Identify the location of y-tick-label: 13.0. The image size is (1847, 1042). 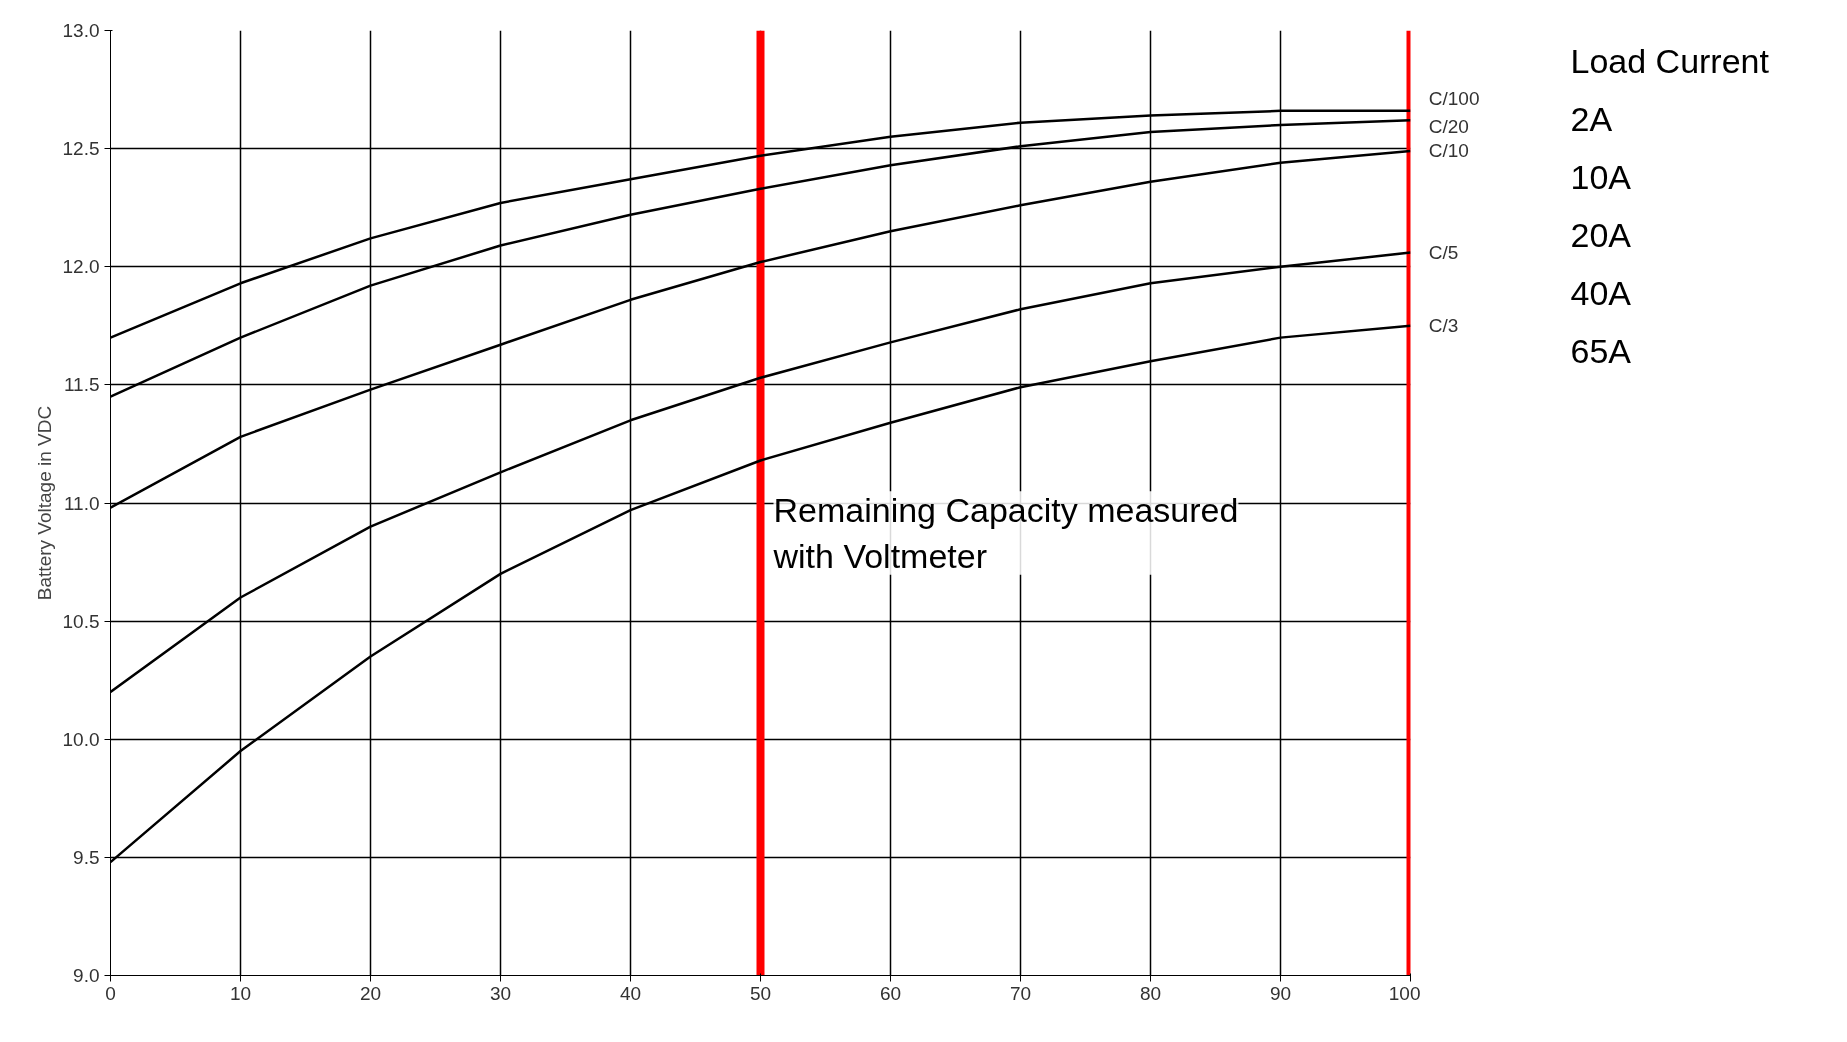
(81, 30).